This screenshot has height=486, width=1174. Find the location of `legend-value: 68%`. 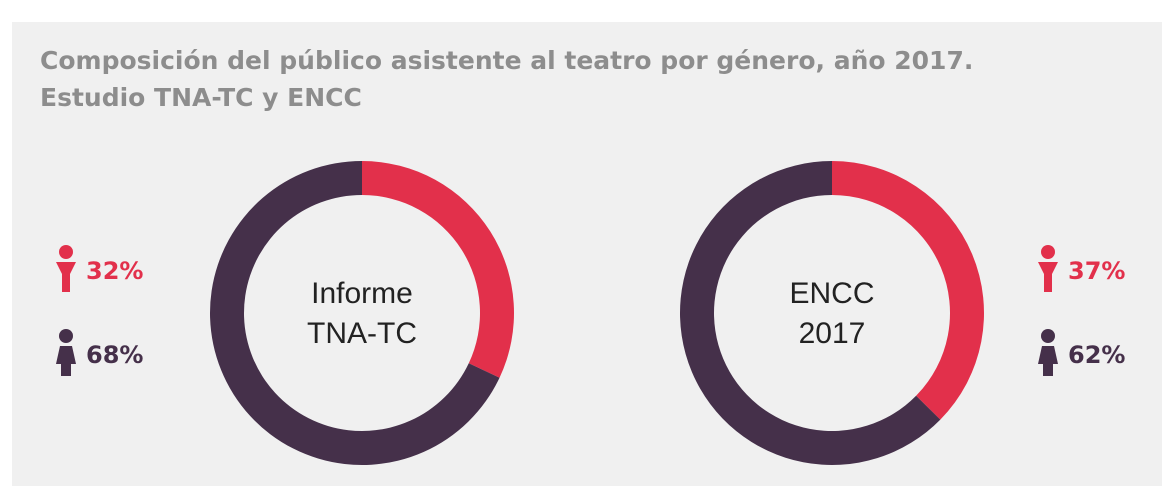

legend-value: 68% is located at coordinates (114, 355).